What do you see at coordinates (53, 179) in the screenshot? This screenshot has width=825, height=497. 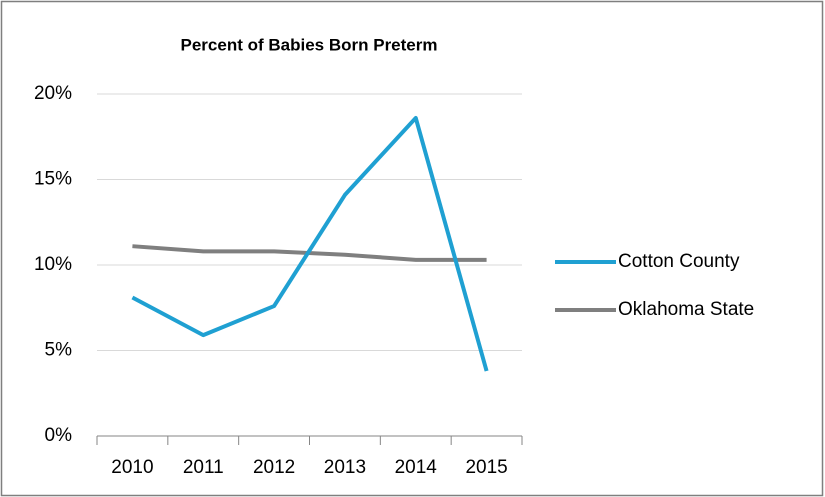 I see `y-tick-label: 15%` at bounding box center [53, 179].